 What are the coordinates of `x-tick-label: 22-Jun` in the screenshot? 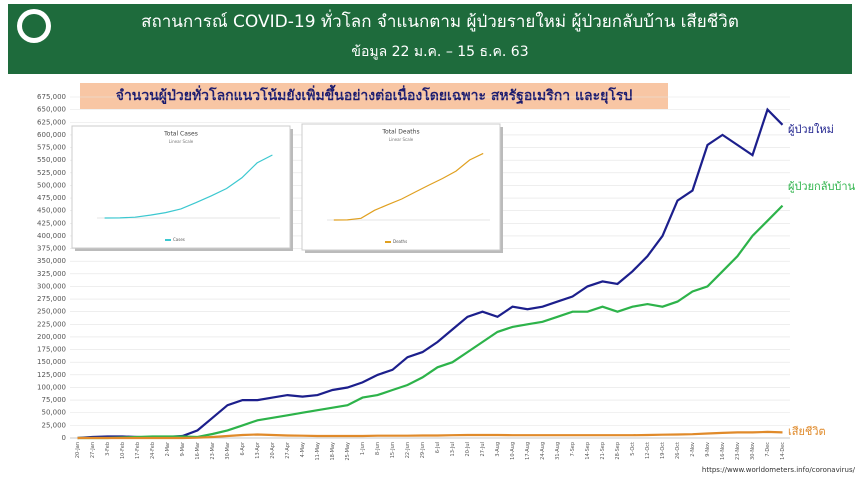 It's located at (408, 450).